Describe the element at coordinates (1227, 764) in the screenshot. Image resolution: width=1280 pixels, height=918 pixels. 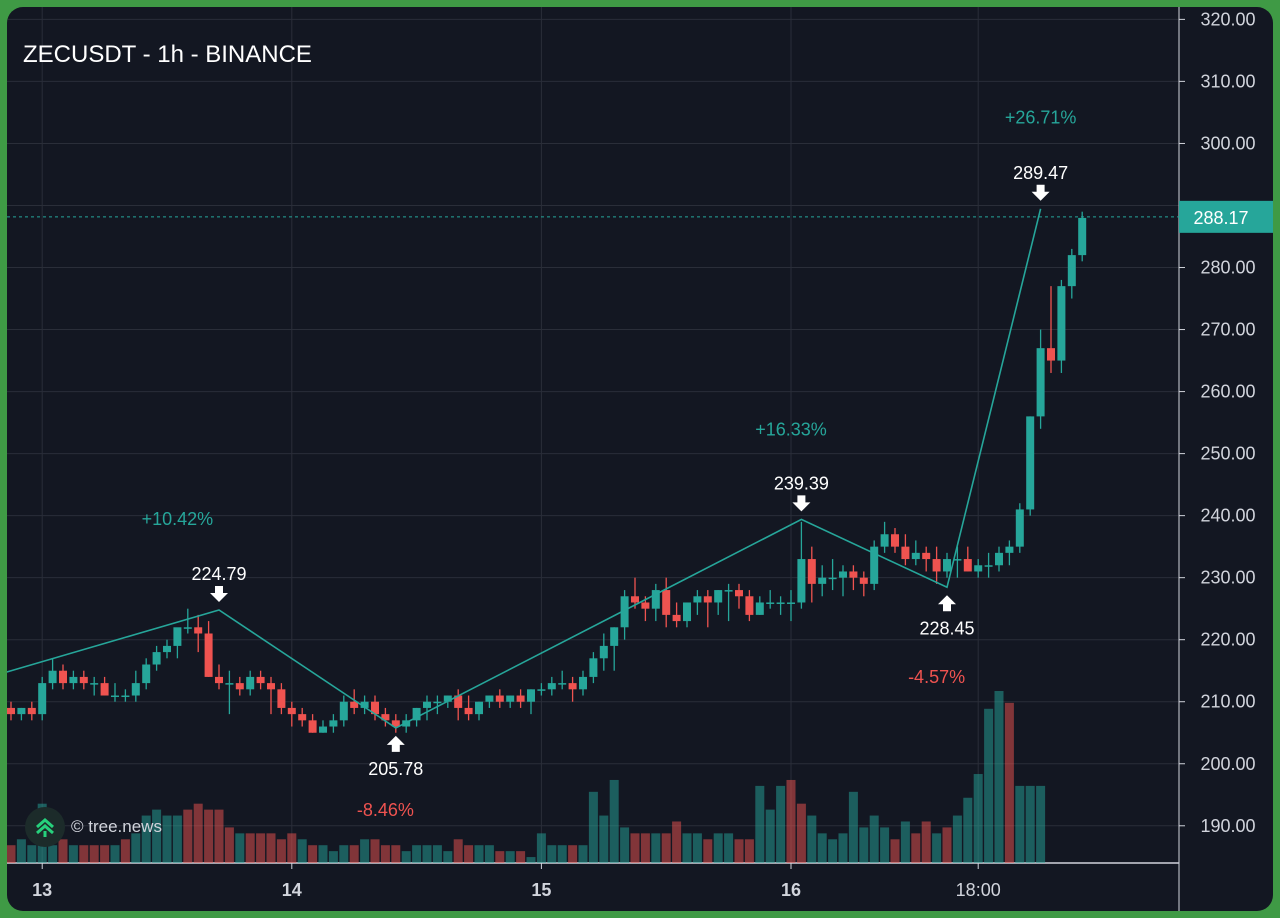
I see `y-tick-label: 200.00` at that location.